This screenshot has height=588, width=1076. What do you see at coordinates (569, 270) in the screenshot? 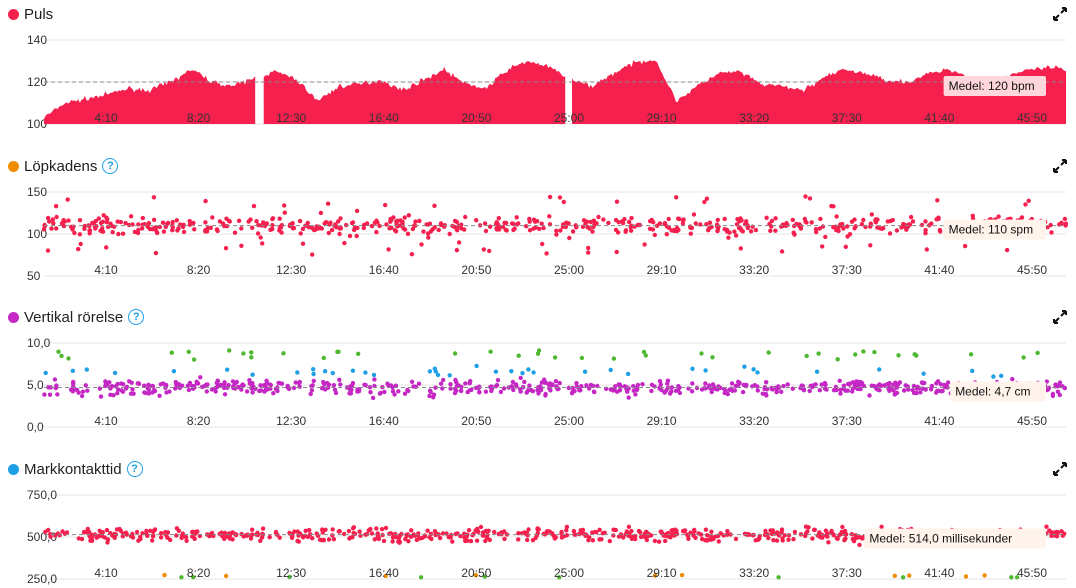
I see `x-tick-label: 25:00` at bounding box center [569, 270].